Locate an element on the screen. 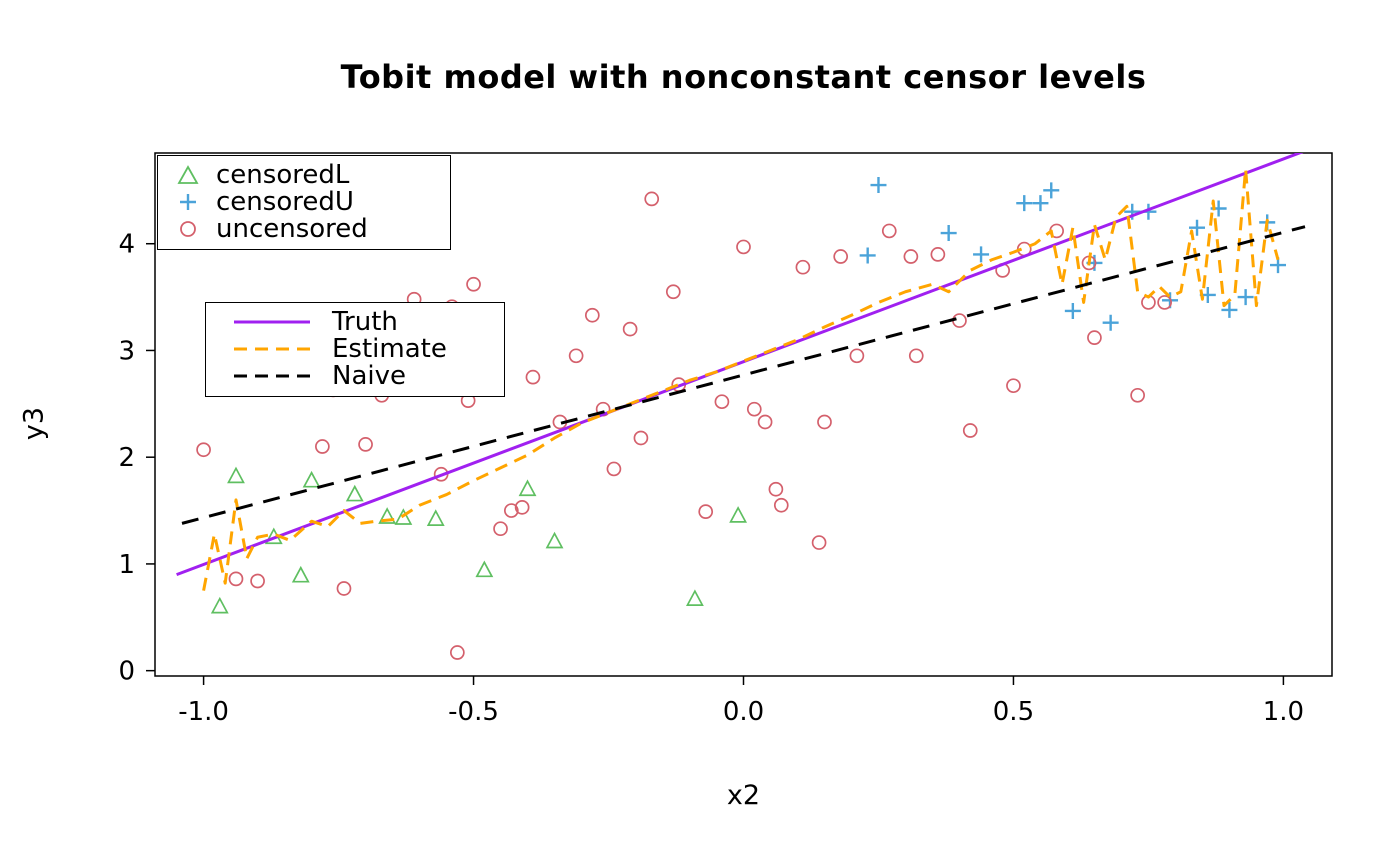 Image resolution: width=1400 pixels, height=866 pixels. y-tick-label: 4 is located at coordinates (126, 245).